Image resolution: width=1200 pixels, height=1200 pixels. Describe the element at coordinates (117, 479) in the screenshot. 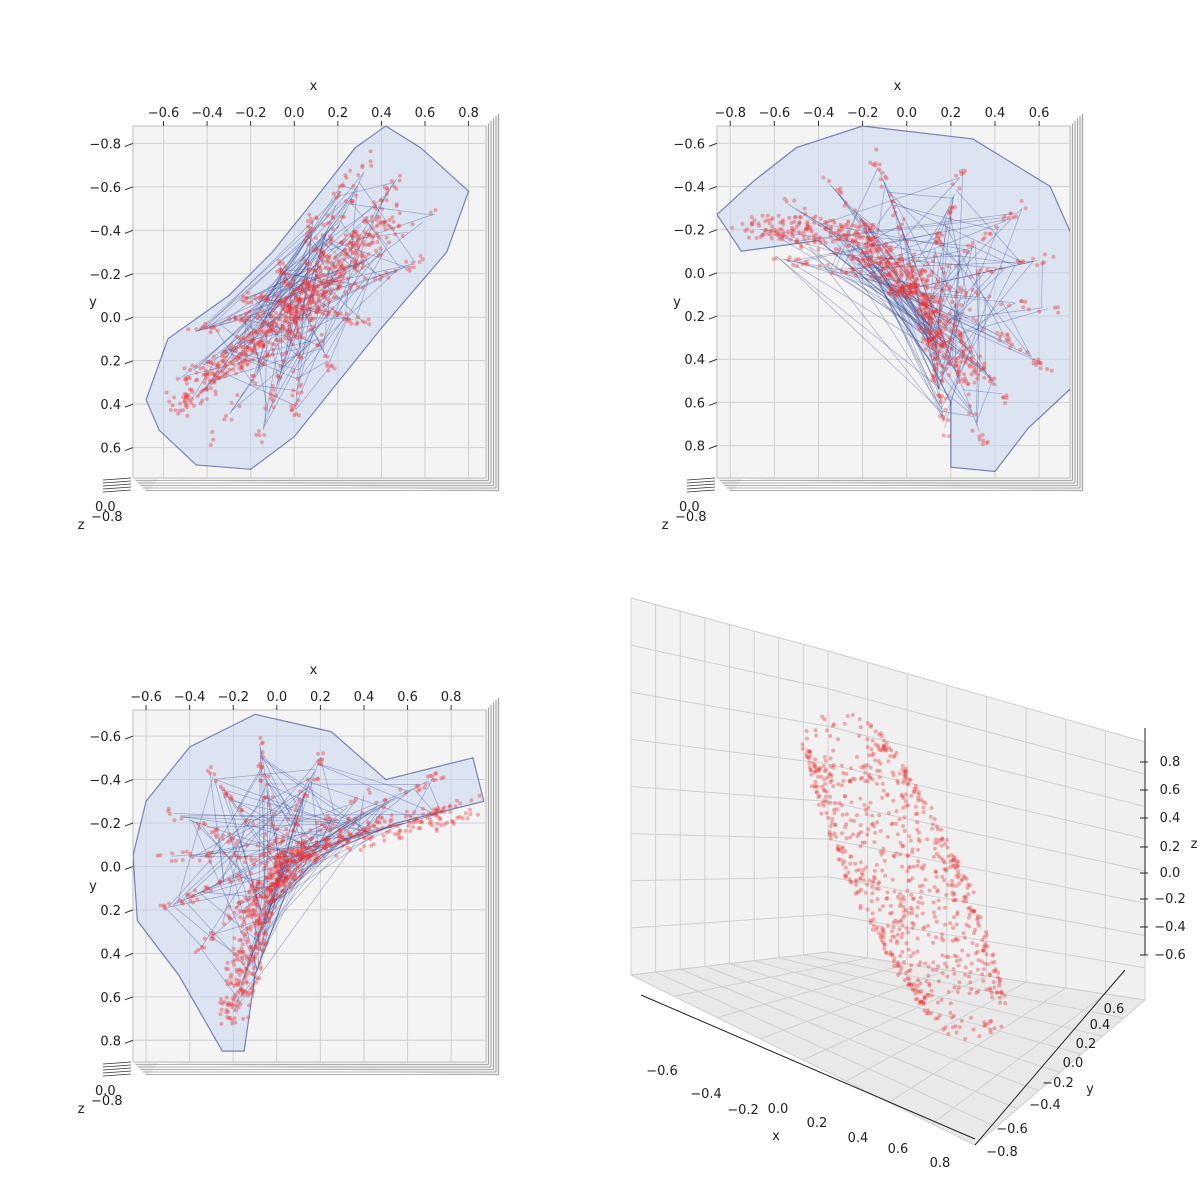

I see `z-tick` at that location.